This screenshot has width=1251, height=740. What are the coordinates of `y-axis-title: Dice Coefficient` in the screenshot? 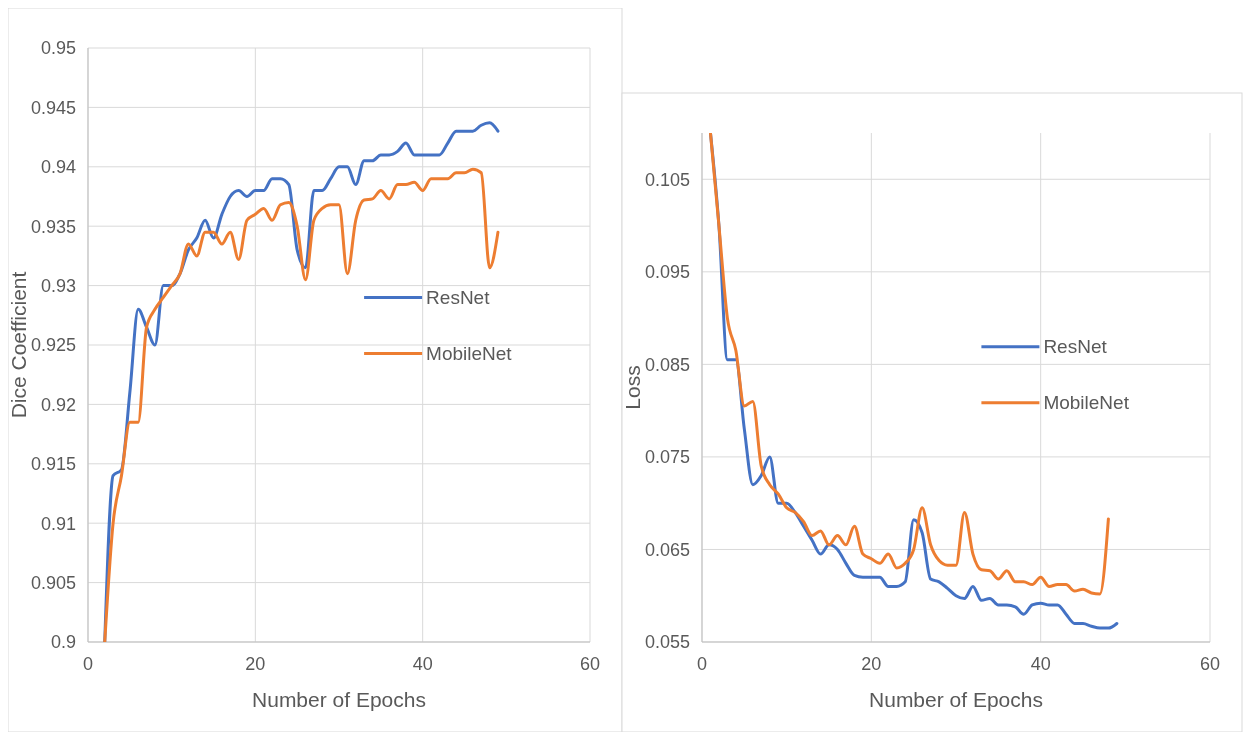 It's located at (18, 345).